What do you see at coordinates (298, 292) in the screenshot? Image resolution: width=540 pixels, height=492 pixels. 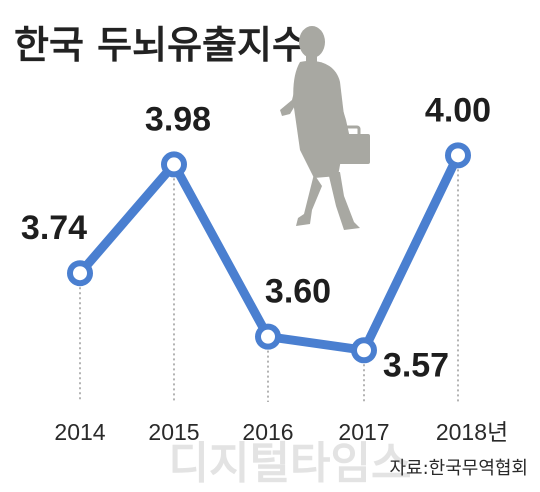 I see `data-label: 3.60` at bounding box center [298, 292].